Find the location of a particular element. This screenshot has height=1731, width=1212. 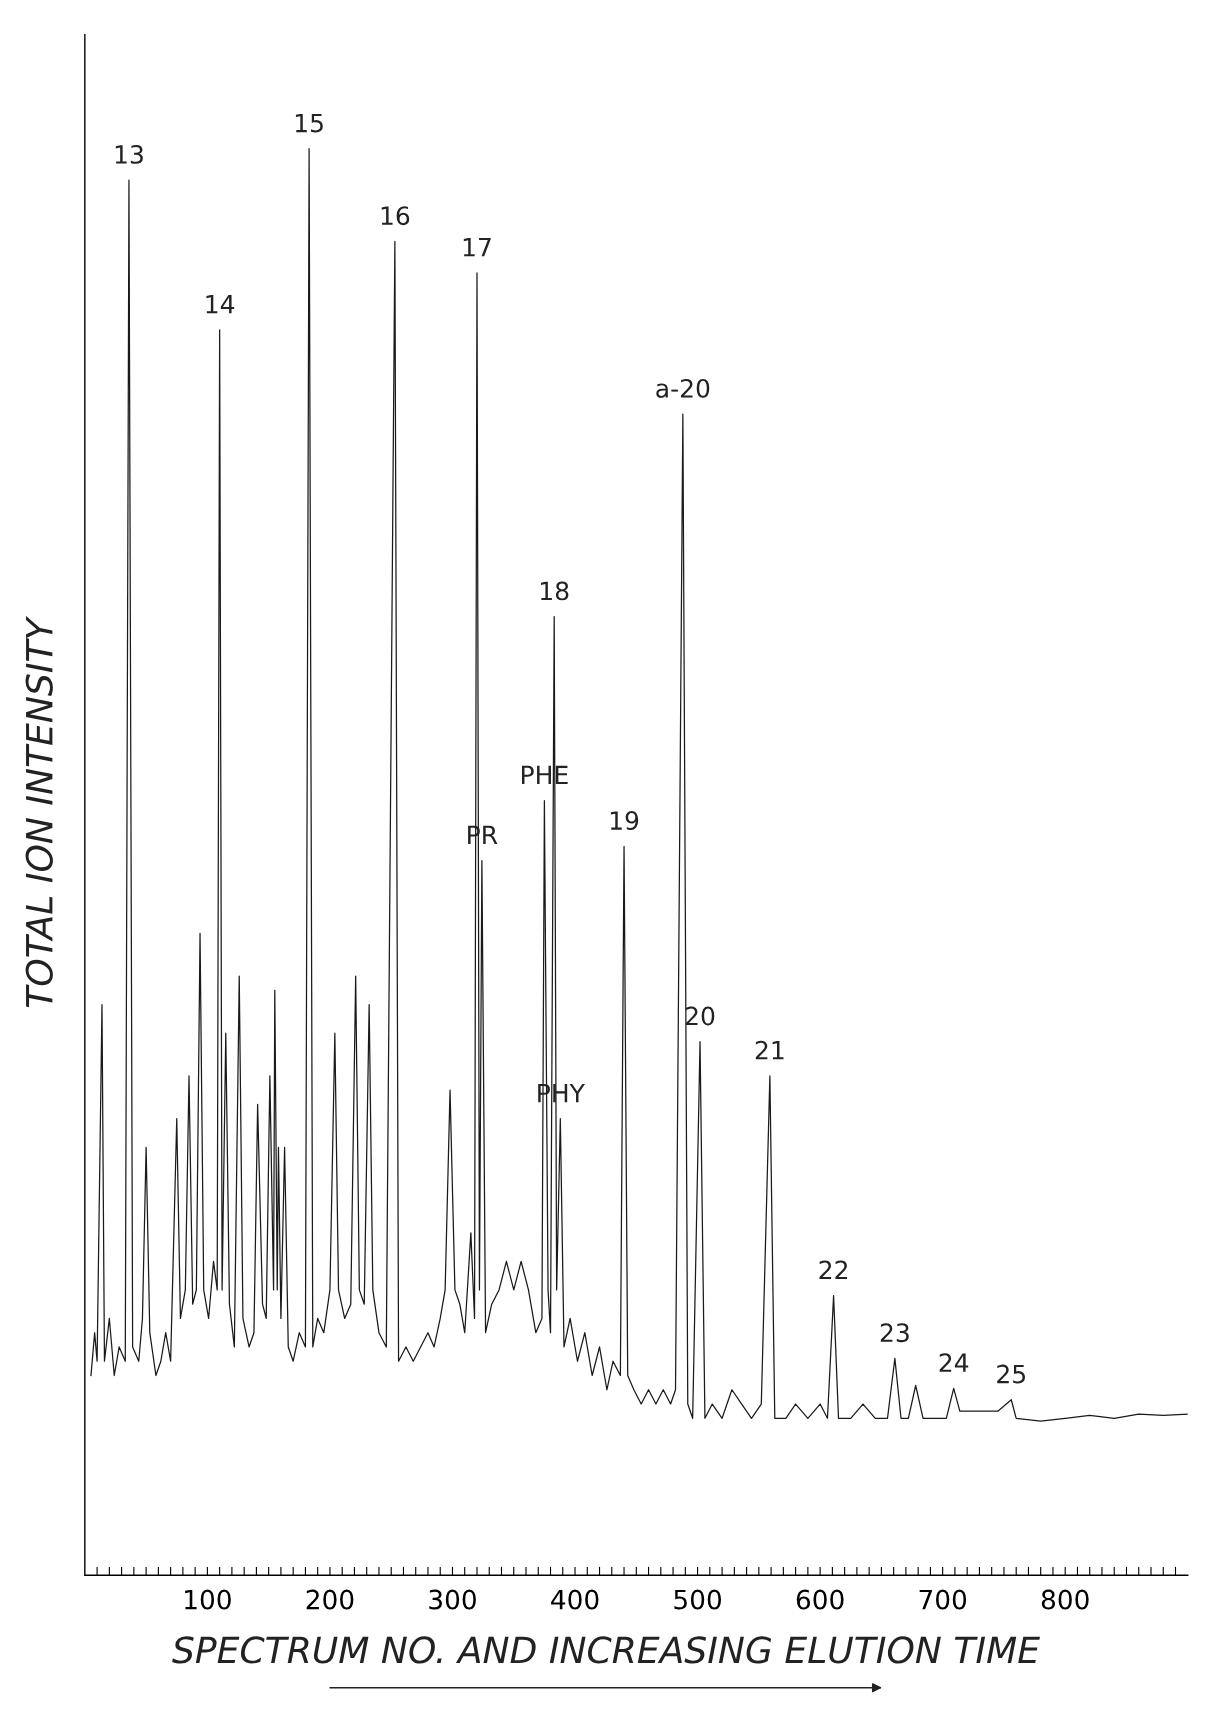

annotation: 22 is located at coordinates (833, 1270).